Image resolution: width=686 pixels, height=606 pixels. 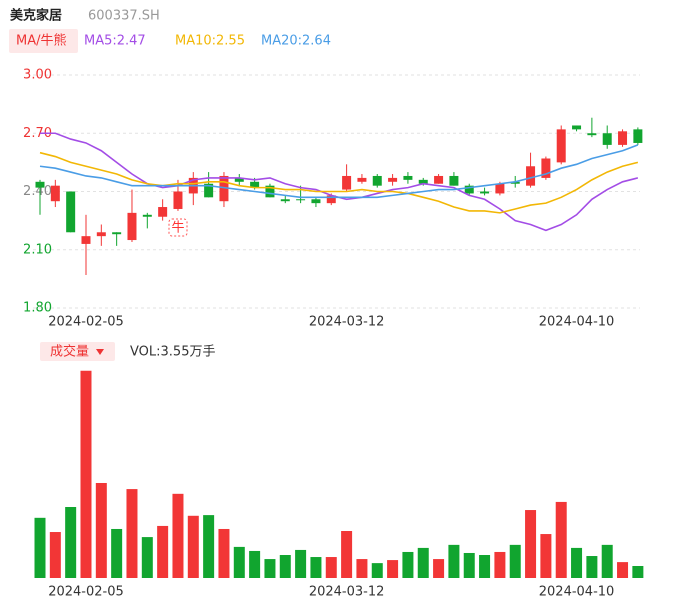 What do you see at coordinates (210, 41) in the screenshot?
I see `legend-entry: MA10:2.55` at bounding box center [210, 41].